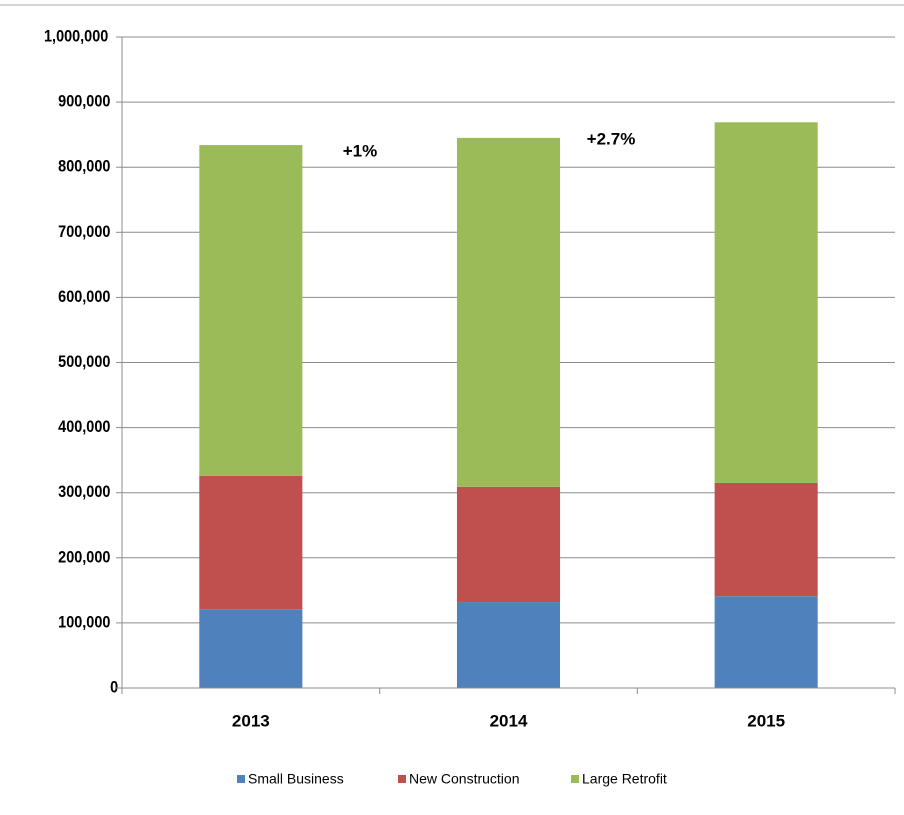 Image resolution: width=904 pixels, height=815 pixels. Describe the element at coordinates (84, 557) in the screenshot. I see `y-tick-label: 200,000` at that location.